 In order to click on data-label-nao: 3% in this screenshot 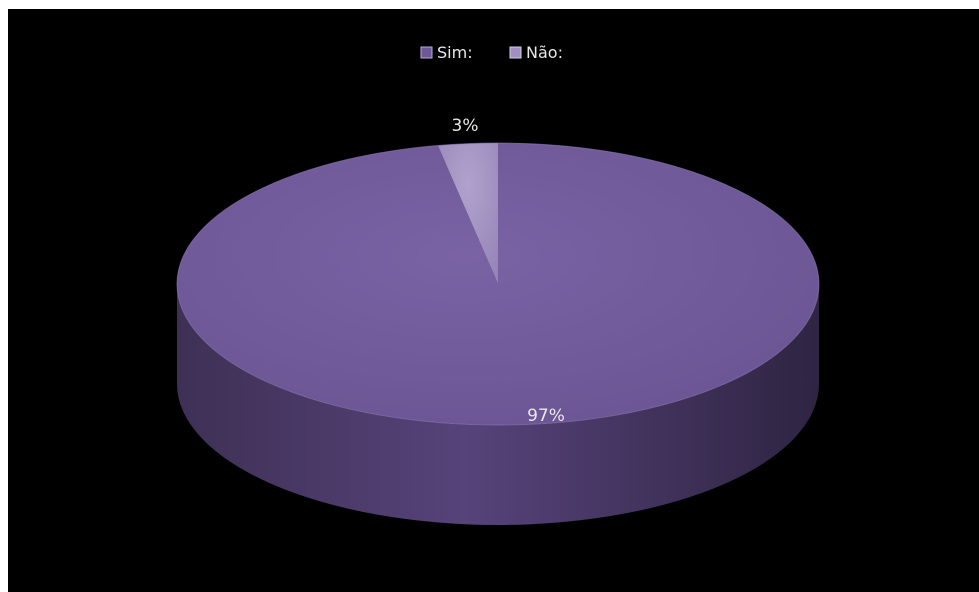, I will do `click(465, 126)`.